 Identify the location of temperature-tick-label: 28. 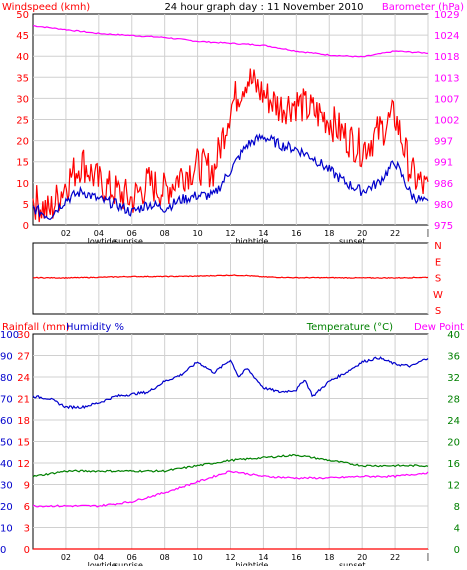
(453, 400).